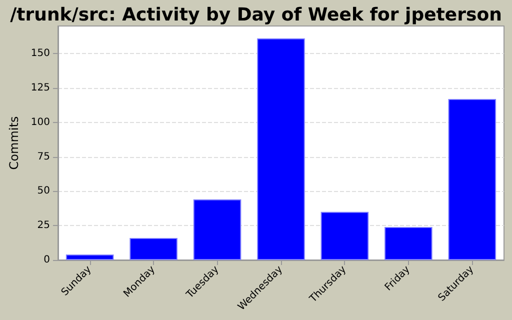 The height and width of the screenshot is (320, 512). Describe the element at coordinates (40, 88) in the screenshot. I see `y-tick-label: 125` at that location.